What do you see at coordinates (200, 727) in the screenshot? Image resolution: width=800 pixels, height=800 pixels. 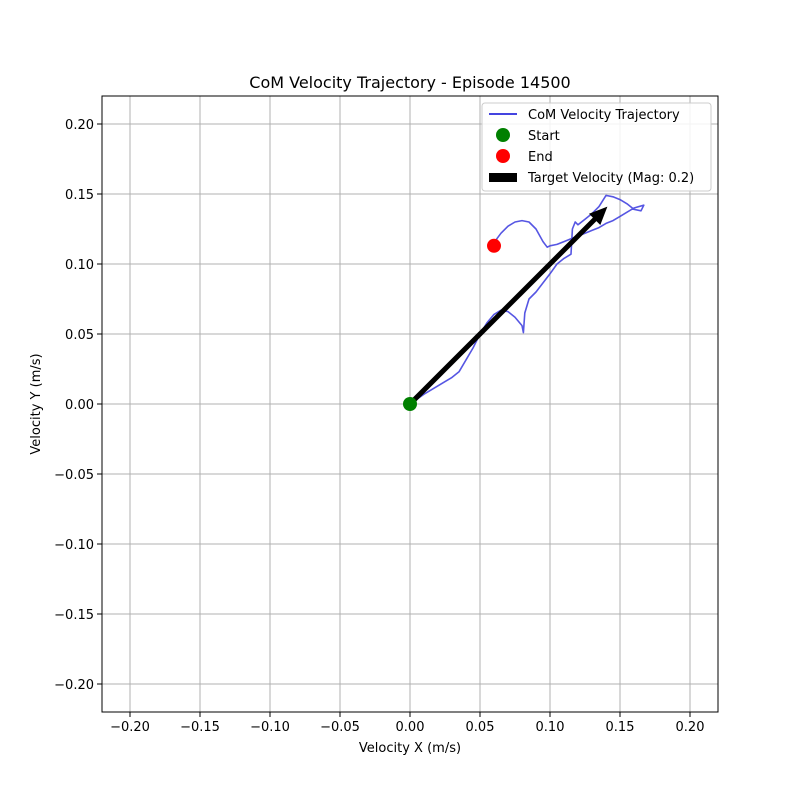 I see `x-tick-label: −0.15` at bounding box center [200, 727].